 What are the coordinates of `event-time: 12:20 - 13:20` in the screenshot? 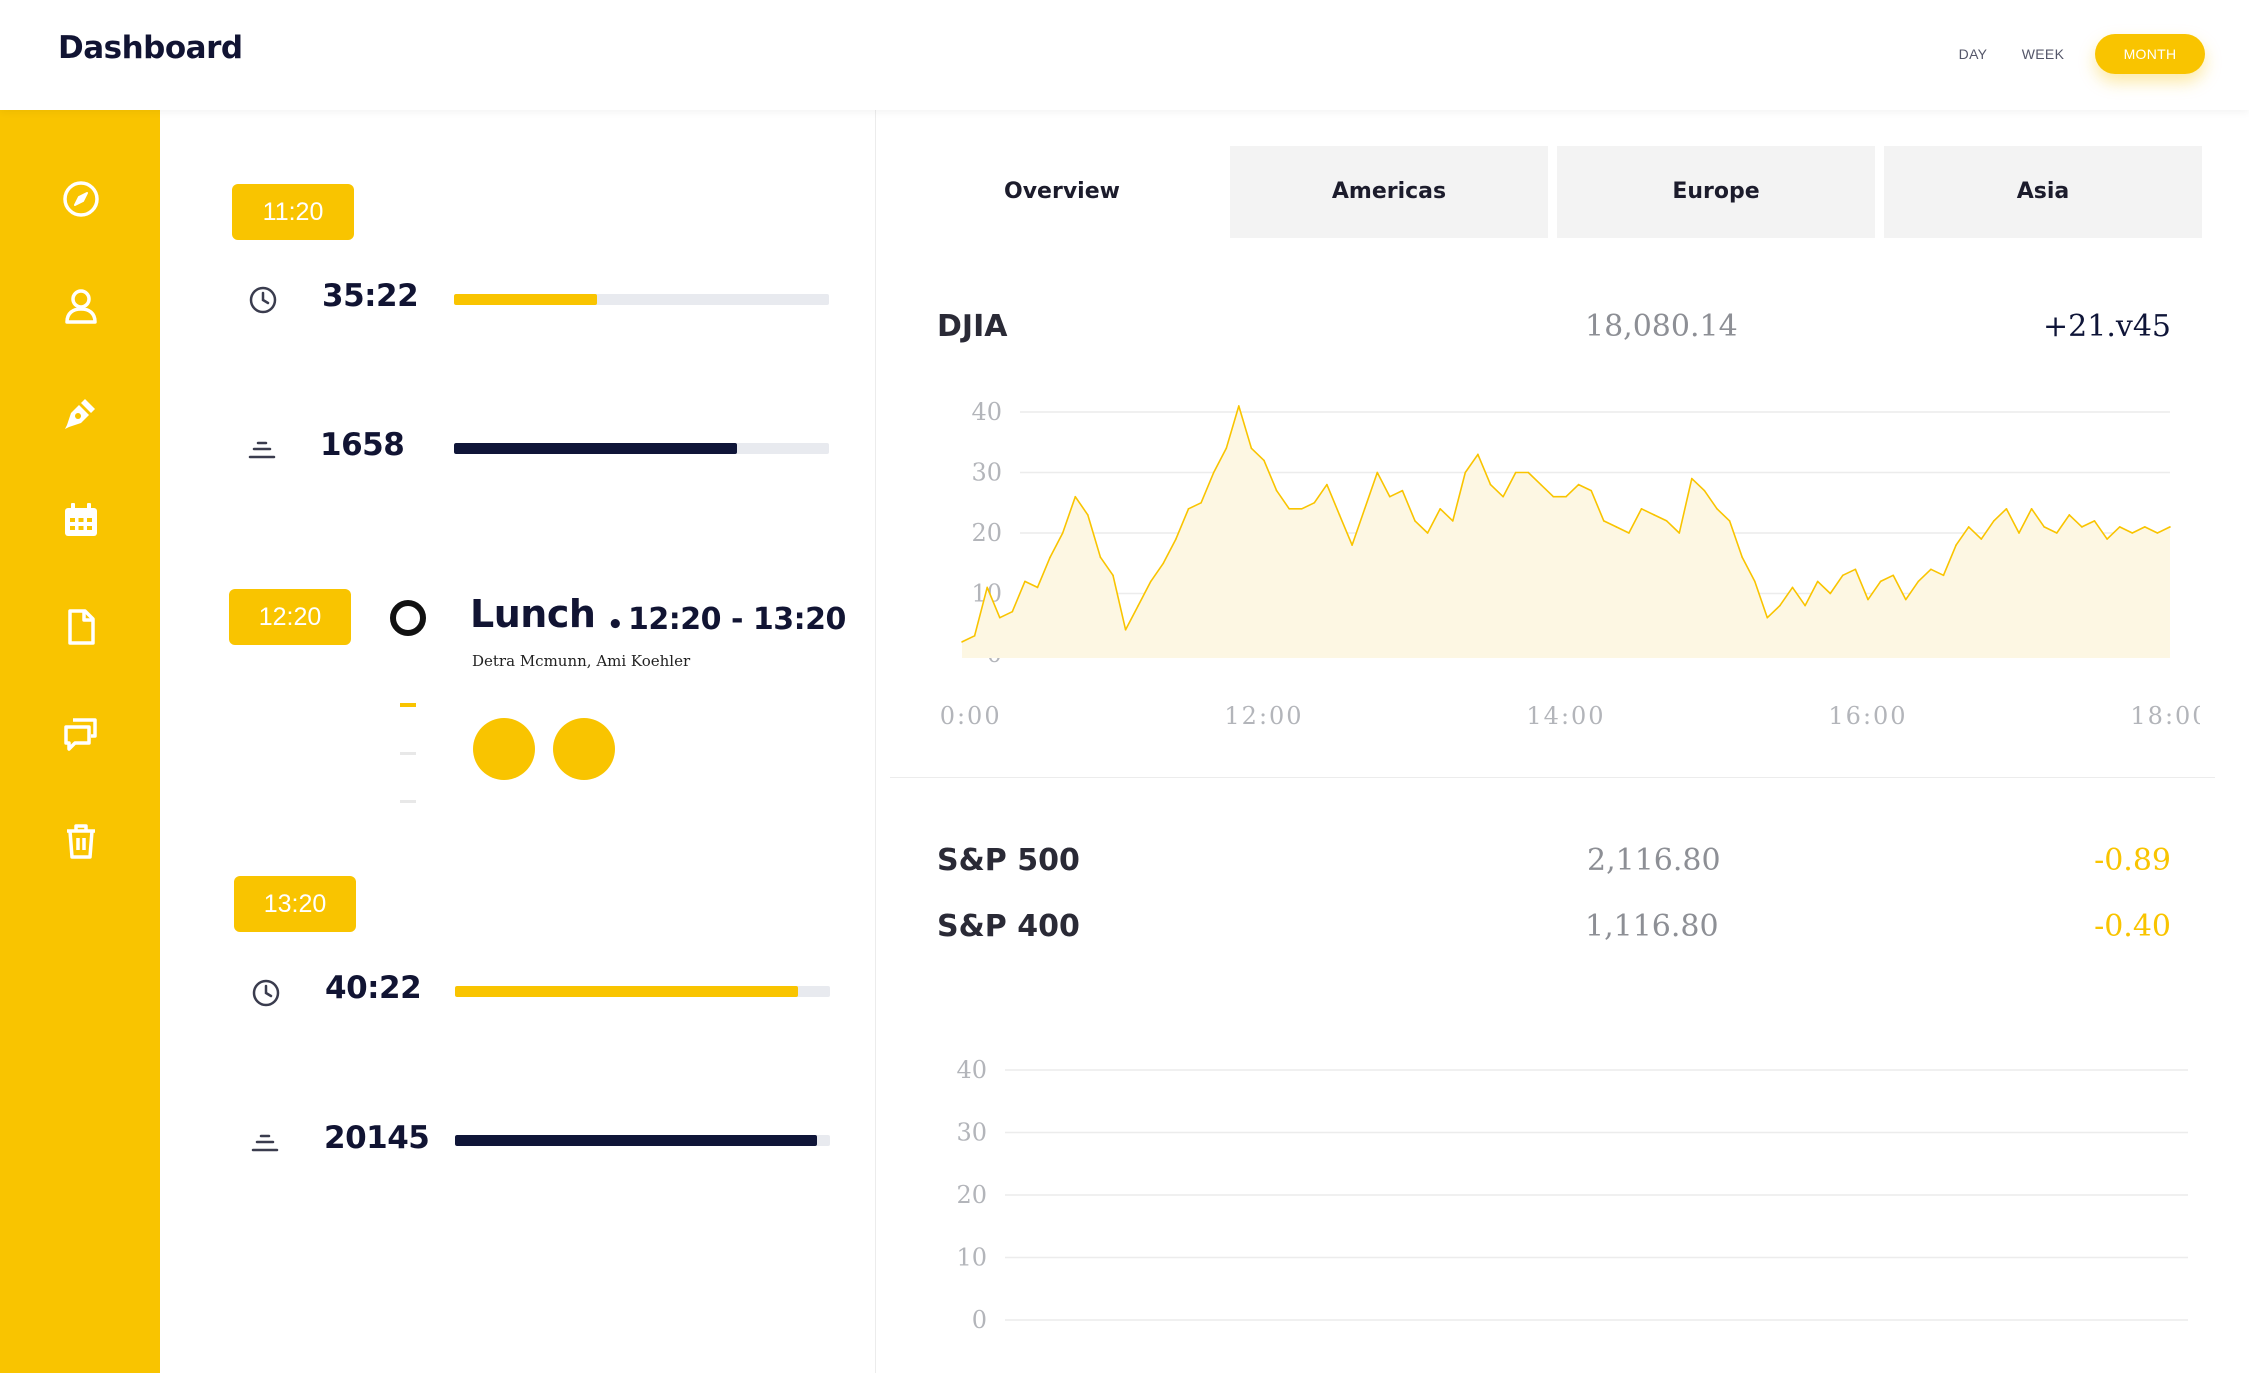 It's located at (737, 619).